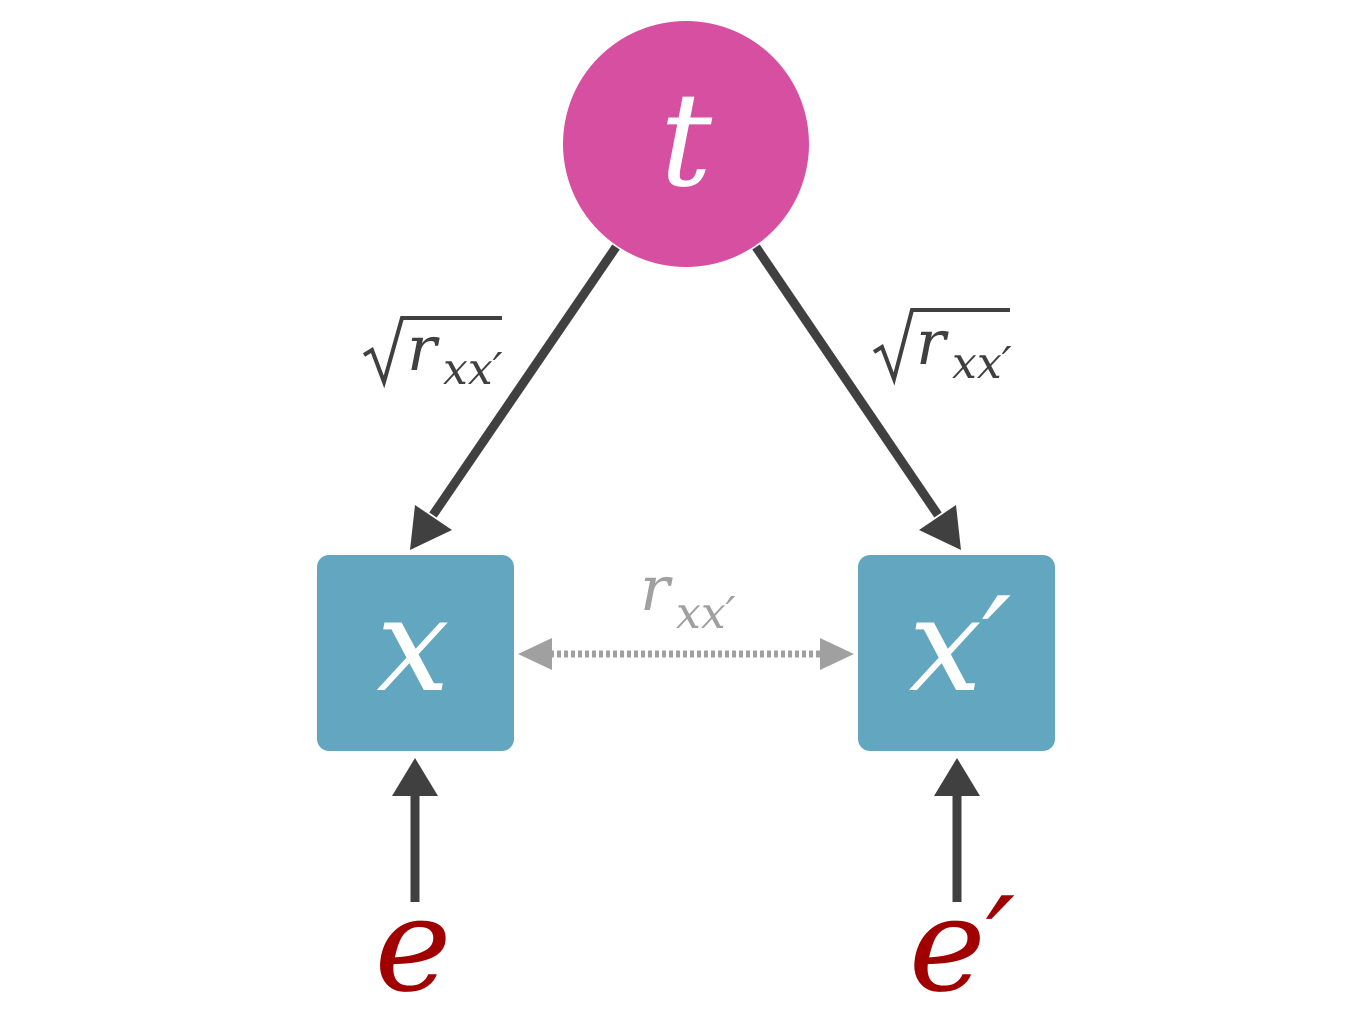  I want to click on left-loading-base: r, so click(423, 348).